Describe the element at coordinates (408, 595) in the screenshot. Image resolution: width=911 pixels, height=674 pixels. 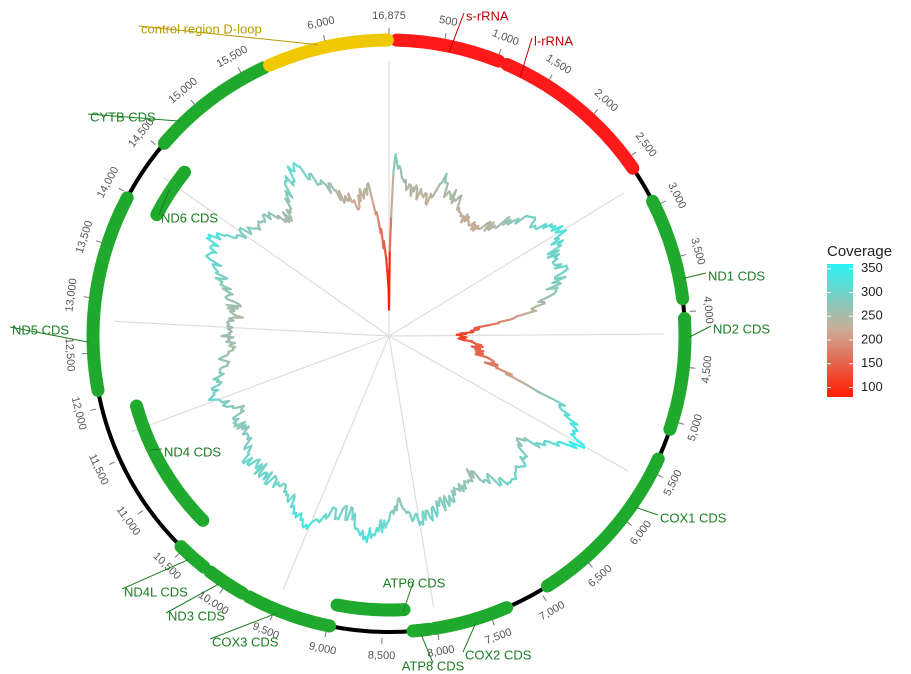
I see `leader-atp6-cds` at that location.